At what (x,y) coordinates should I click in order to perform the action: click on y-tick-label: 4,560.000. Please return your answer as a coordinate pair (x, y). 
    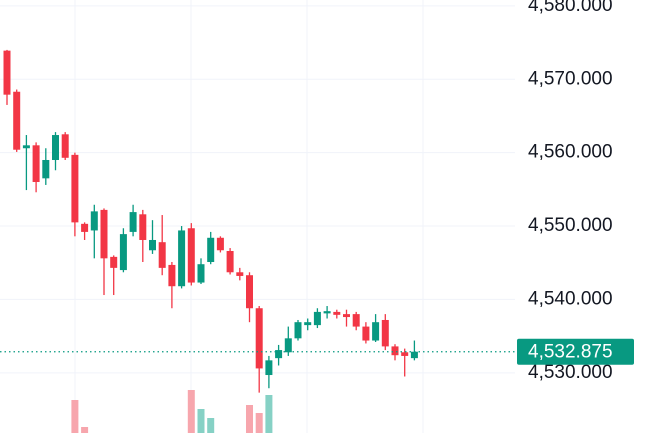
    Looking at the image, I should click on (570, 152).